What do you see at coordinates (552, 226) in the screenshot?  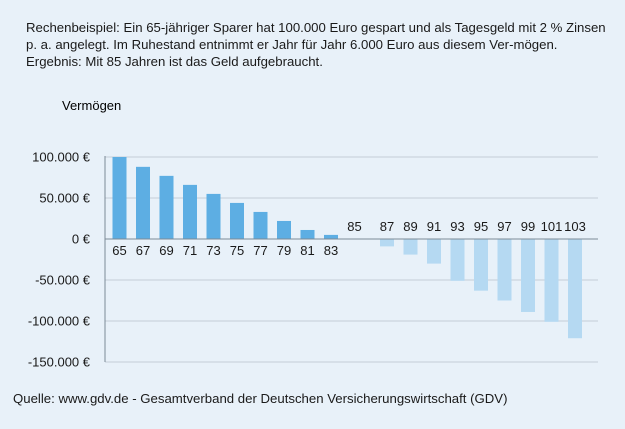 I see `x-tick-label: 101` at bounding box center [552, 226].